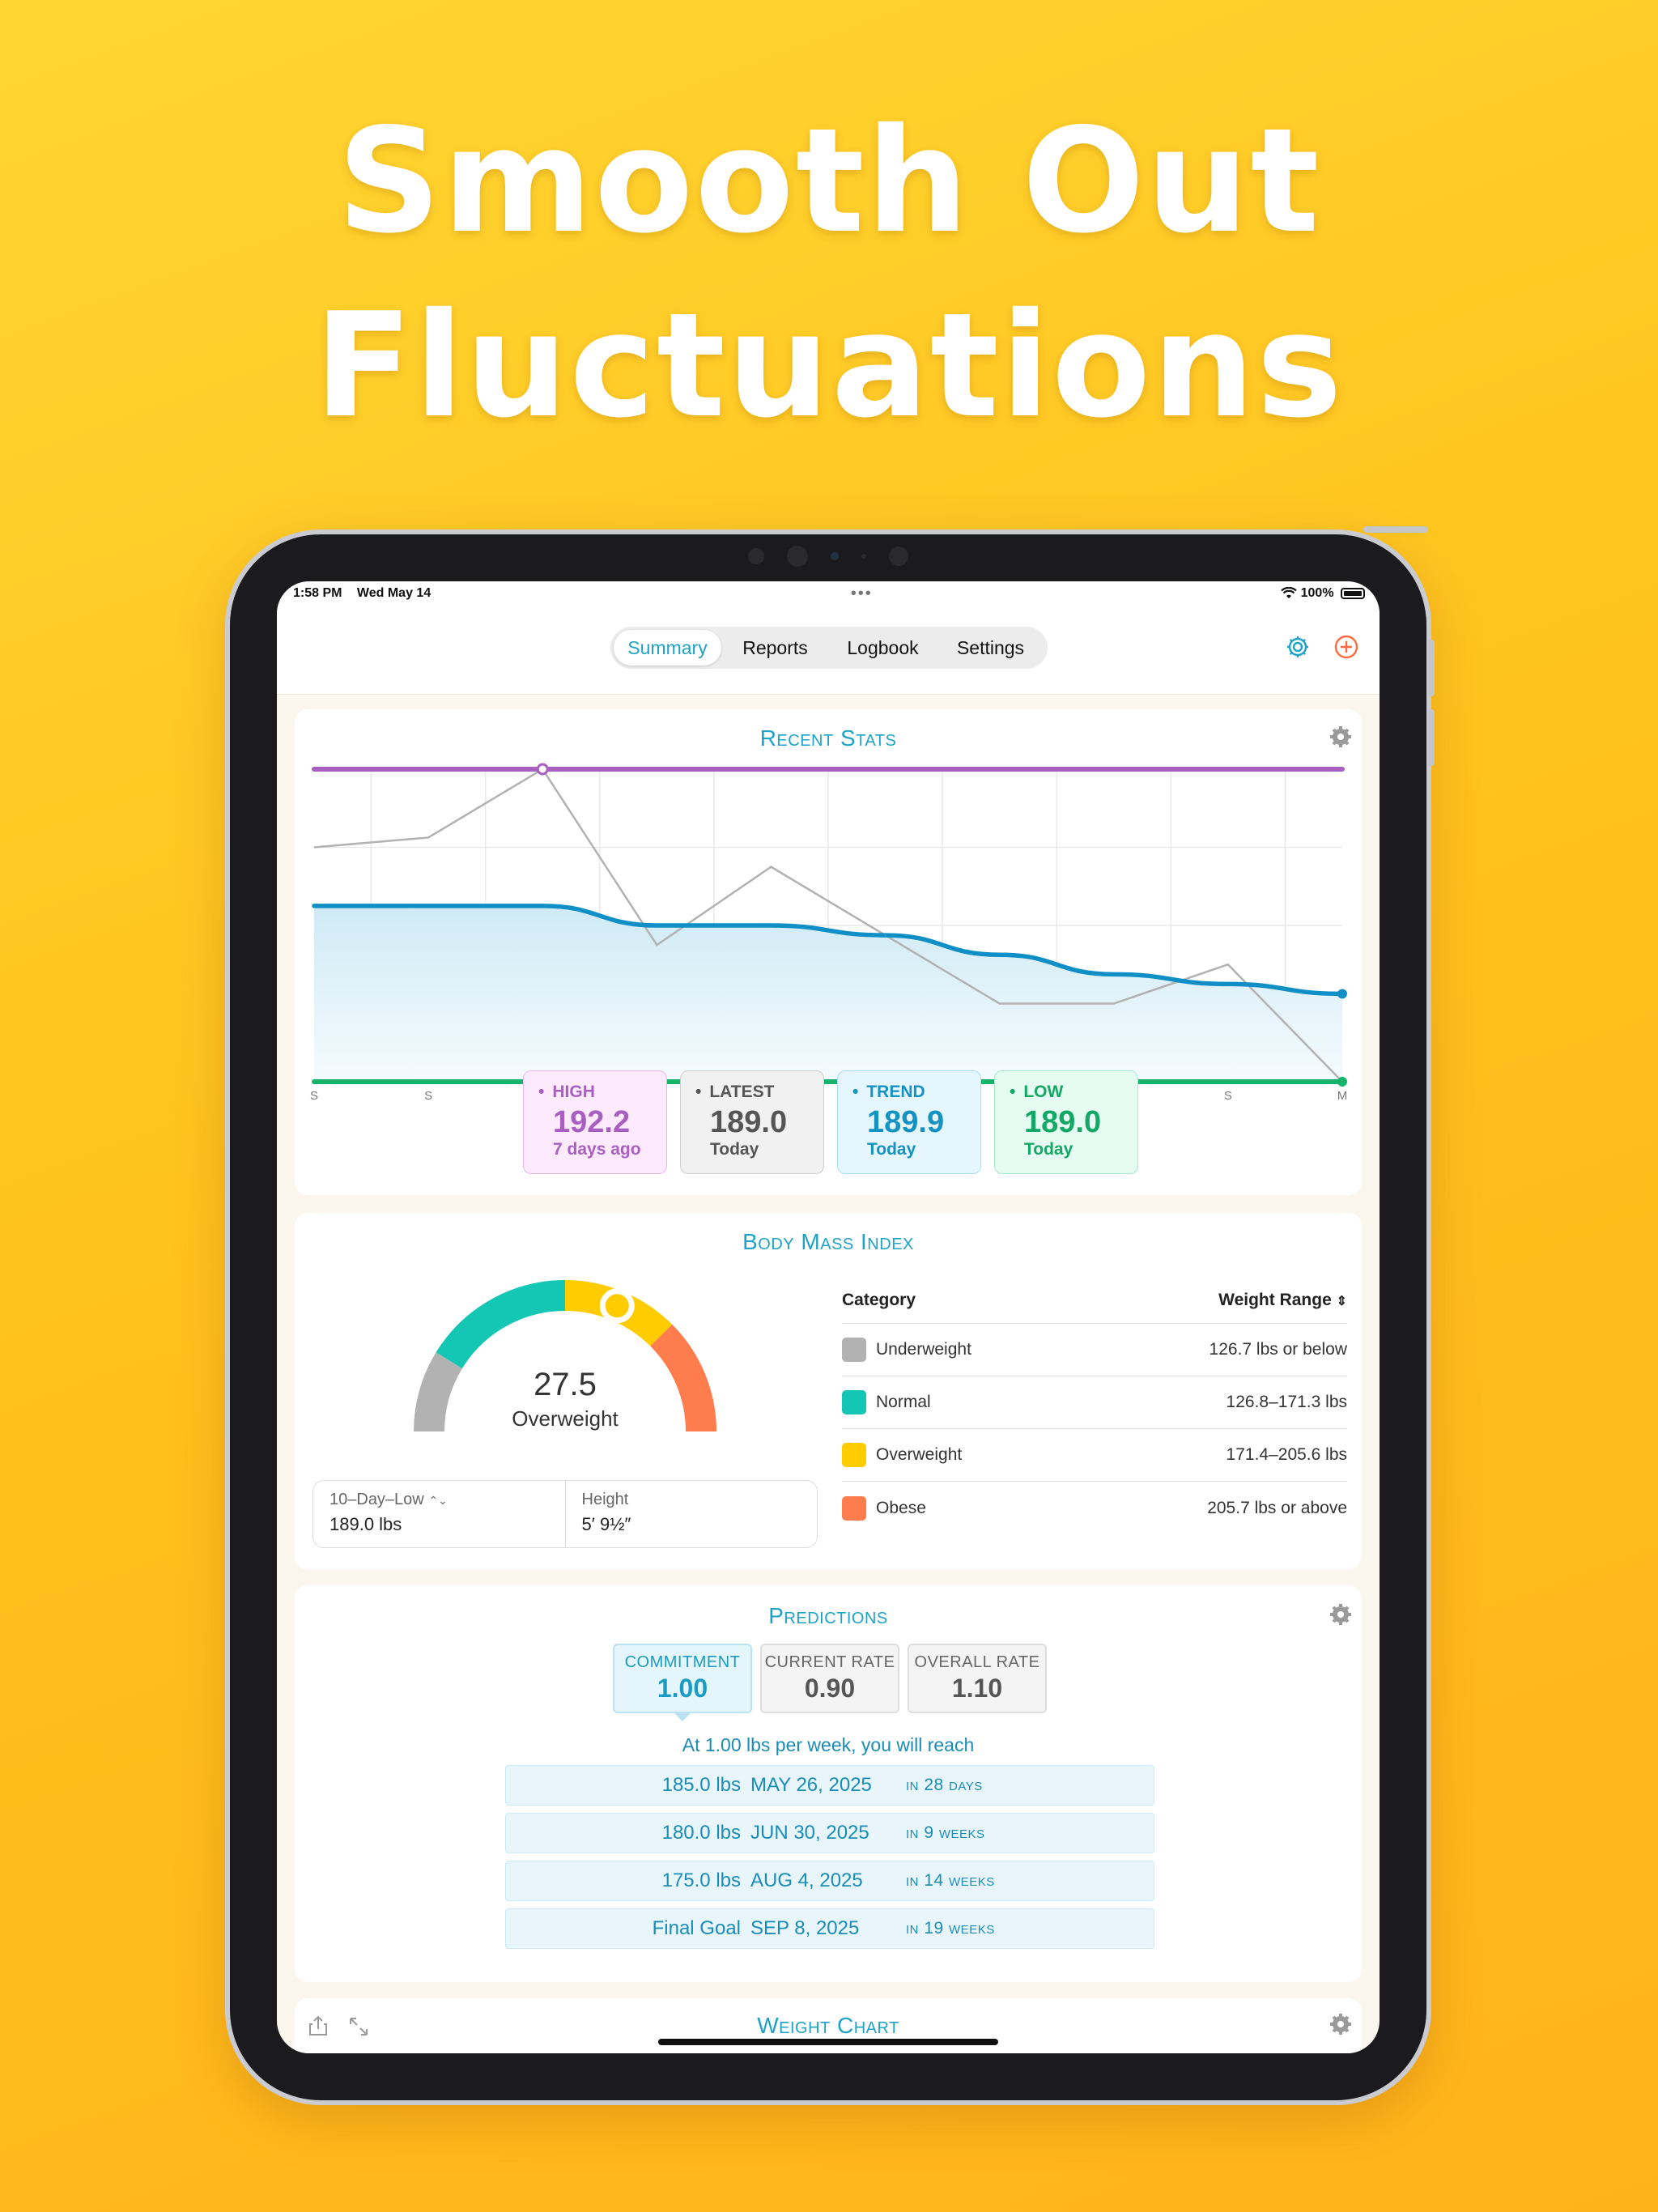  What do you see at coordinates (909, 1093) in the screenshot?
I see `stat-trend-label: TREND` at bounding box center [909, 1093].